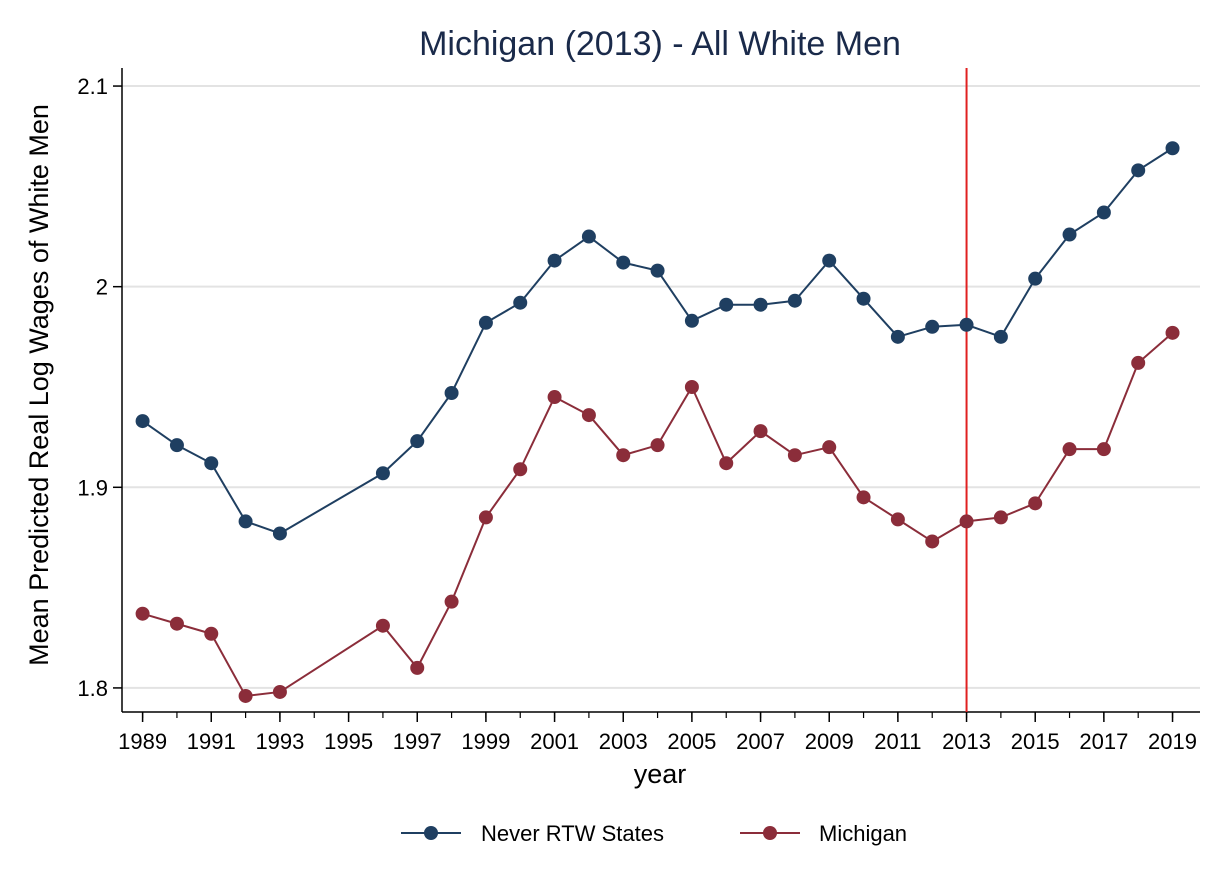 This screenshot has height=893, width=1221. I want to click on y-tick-label: 2, so click(102, 287).